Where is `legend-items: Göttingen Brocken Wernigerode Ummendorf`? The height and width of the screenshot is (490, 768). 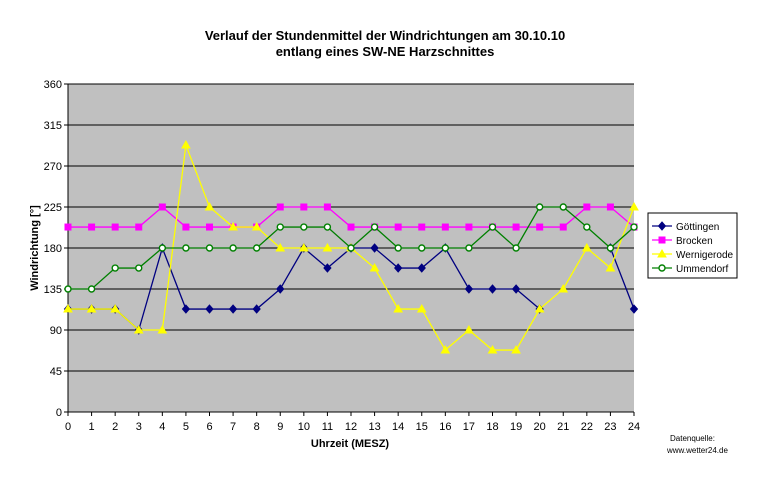
legend-items: Göttingen Brocken Wernigerode Ummendorf is located at coordinates (693, 248).